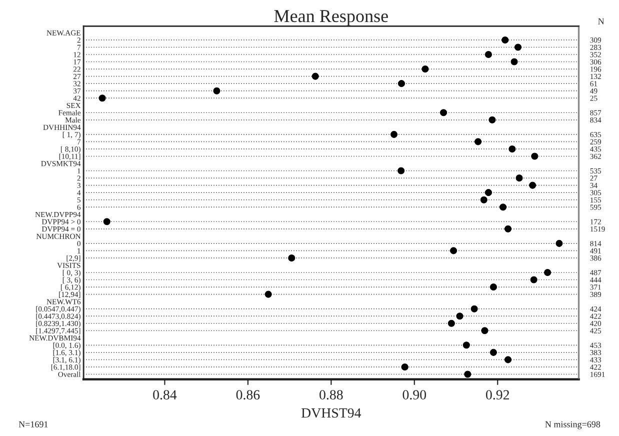 This screenshot has width=619, height=436. I want to click on x-tick-label: 0.86, so click(248, 395).